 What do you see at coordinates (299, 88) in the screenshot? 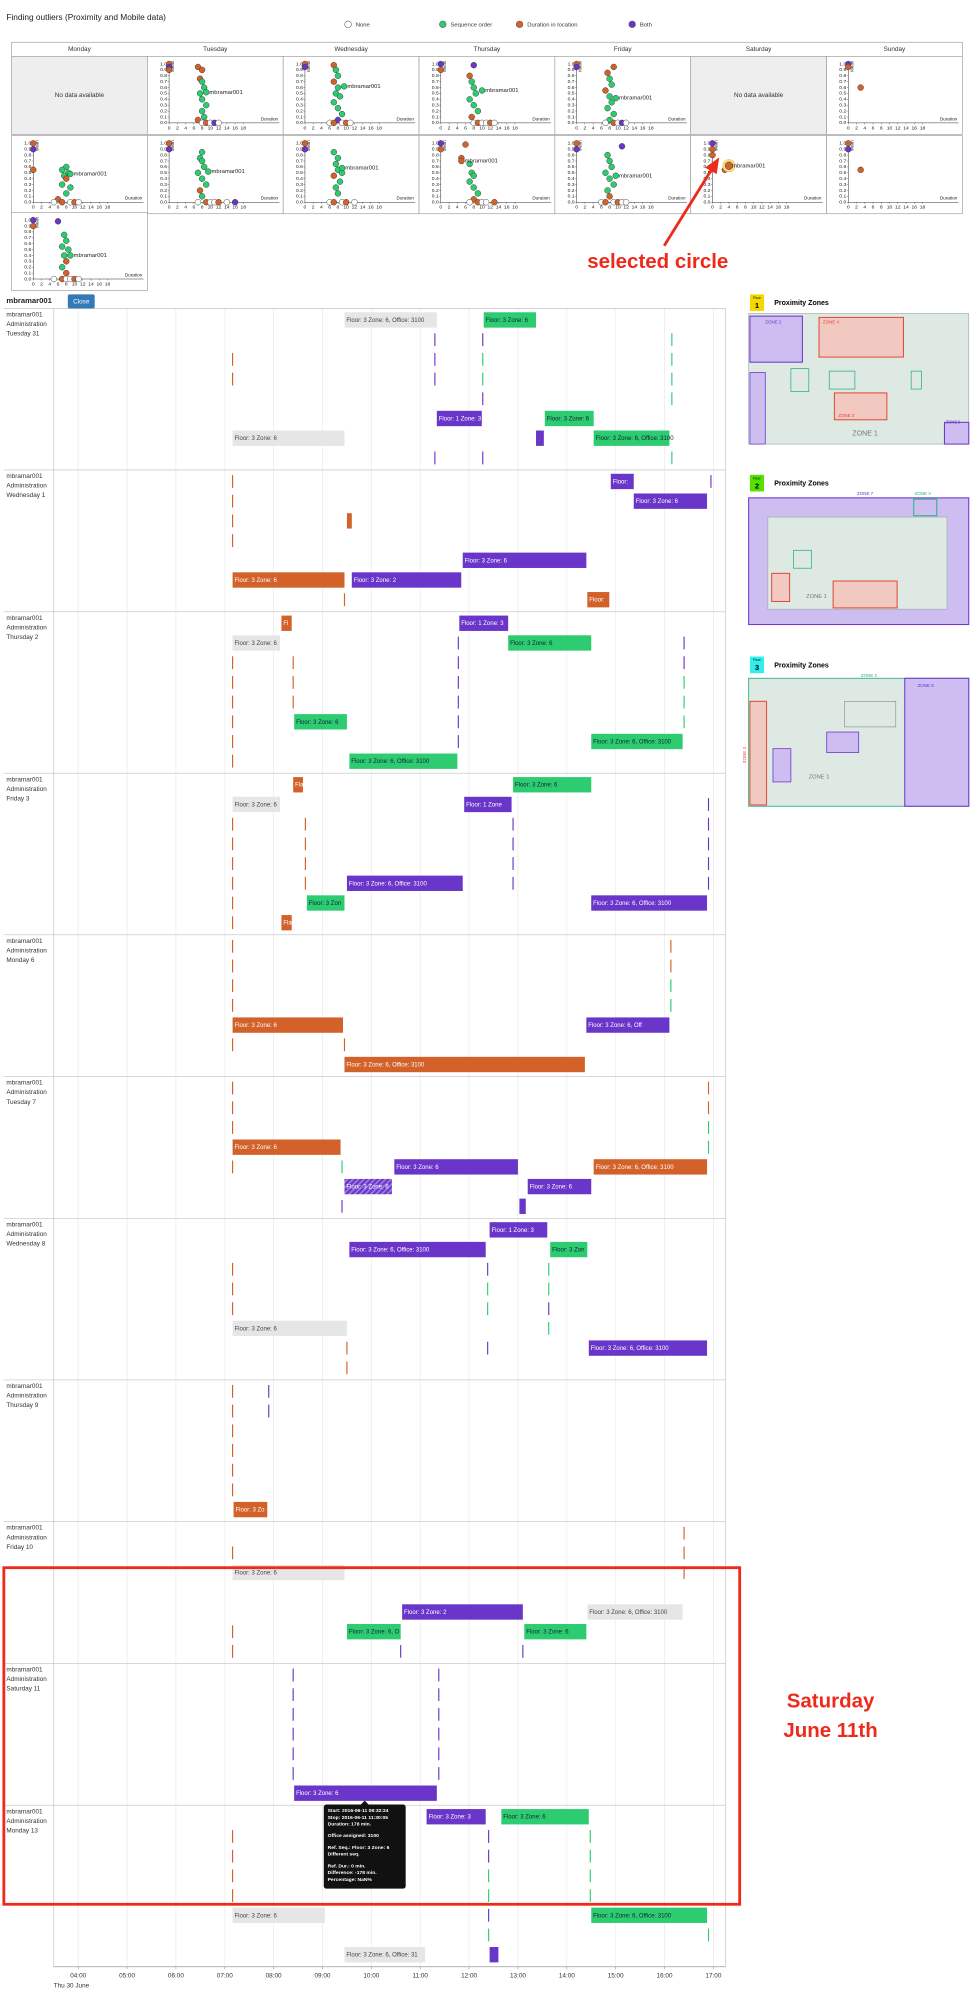
I see `y-tick-label: 0.6` at bounding box center [299, 88].